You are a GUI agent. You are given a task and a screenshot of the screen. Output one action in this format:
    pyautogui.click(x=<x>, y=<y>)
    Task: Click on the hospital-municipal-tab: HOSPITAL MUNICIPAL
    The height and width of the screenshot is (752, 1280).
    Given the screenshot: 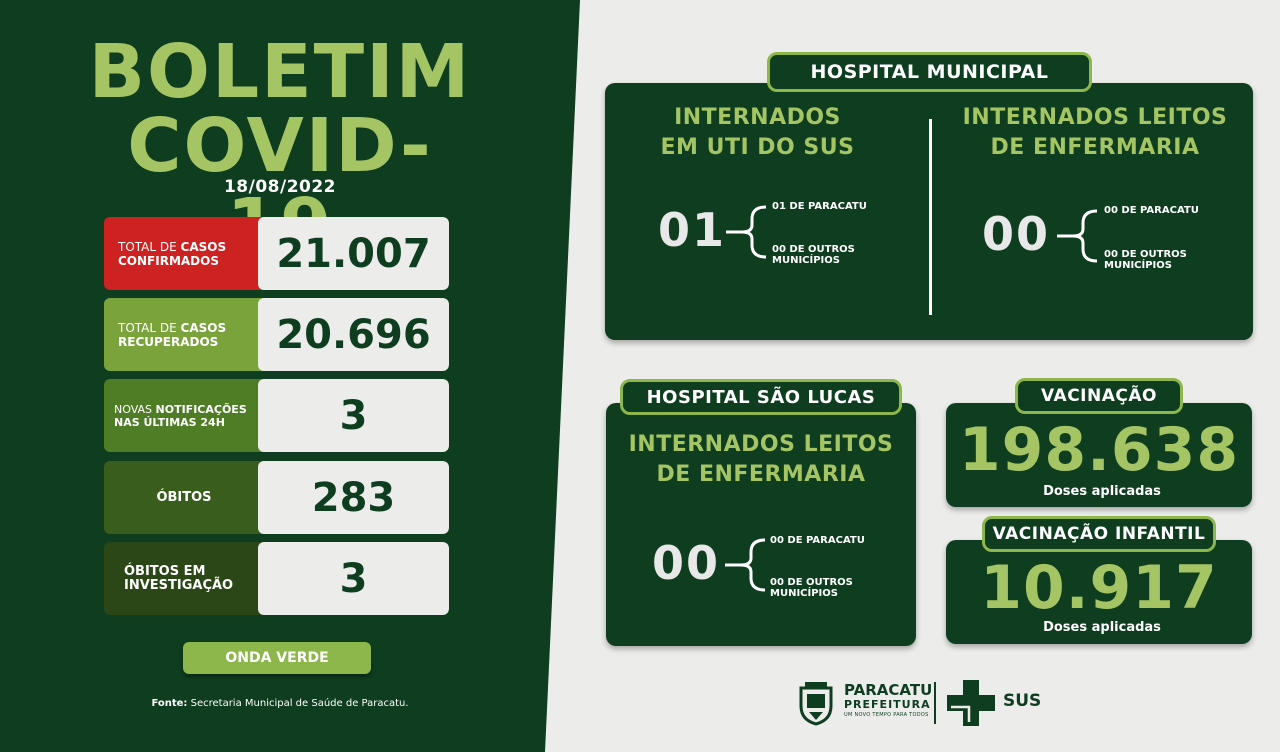 What is the action you would take?
    pyautogui.click(x=929, y=72)
    